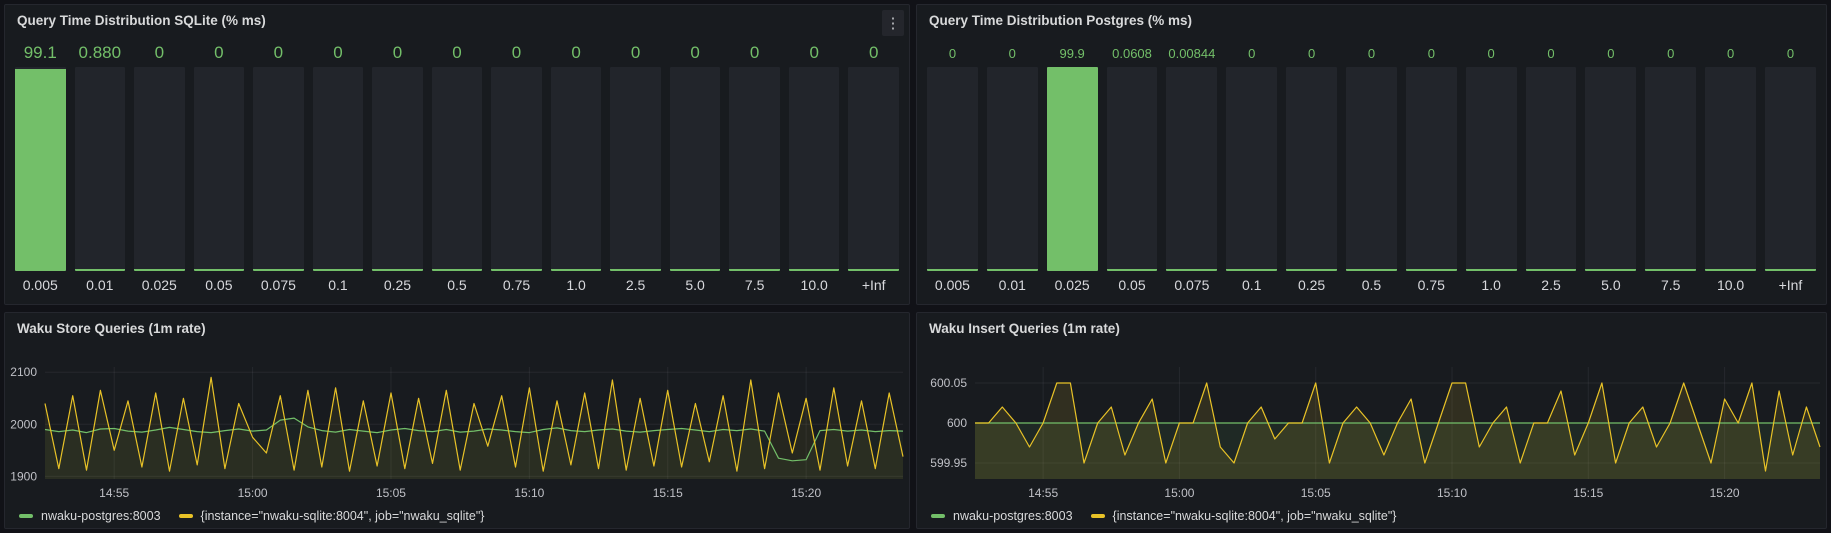  I want to click on bucket-label: 10.0, so click(814, 285).